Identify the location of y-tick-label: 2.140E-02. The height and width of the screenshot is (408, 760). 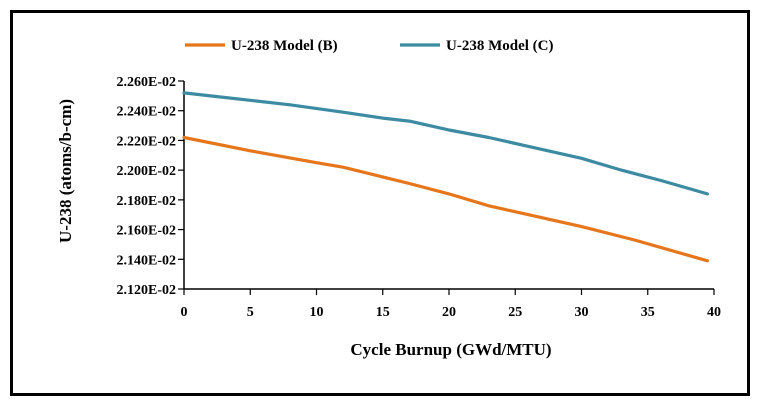
(147, 260).